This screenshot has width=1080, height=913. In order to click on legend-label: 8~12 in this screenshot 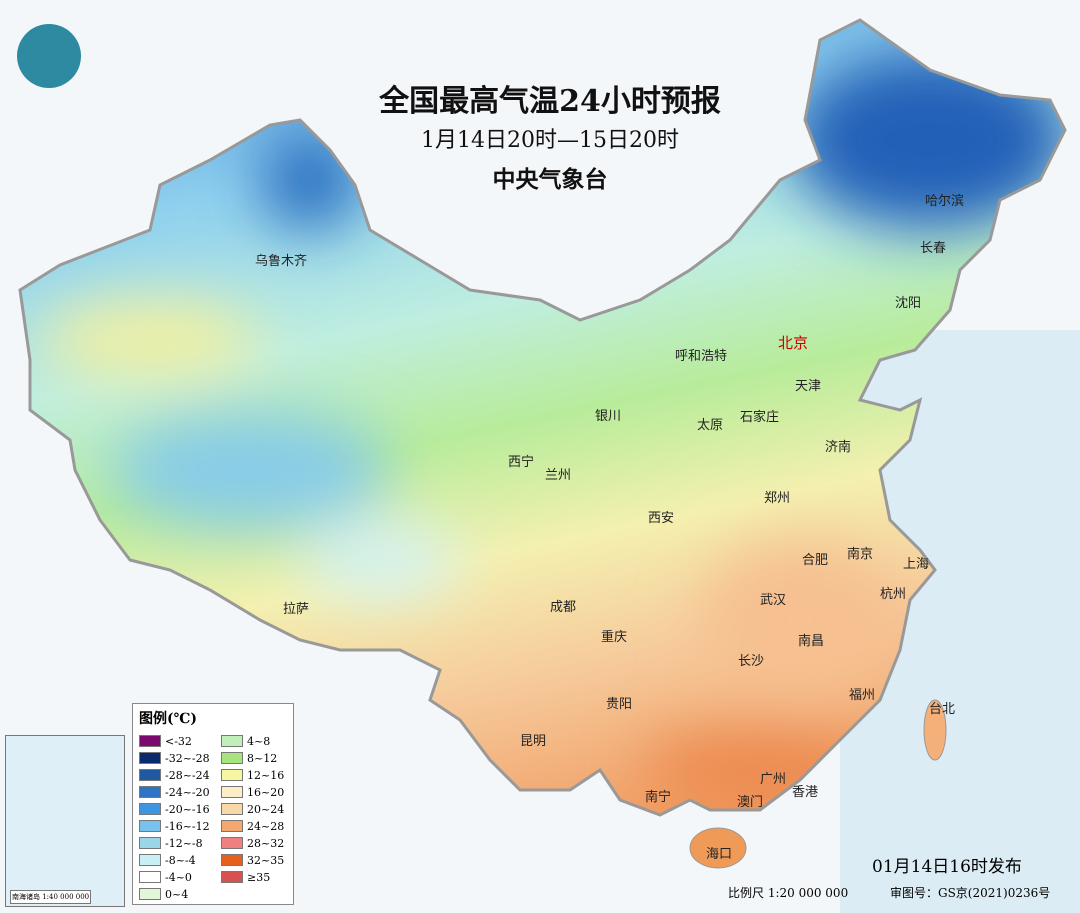, I will do `click(262, 758)`.